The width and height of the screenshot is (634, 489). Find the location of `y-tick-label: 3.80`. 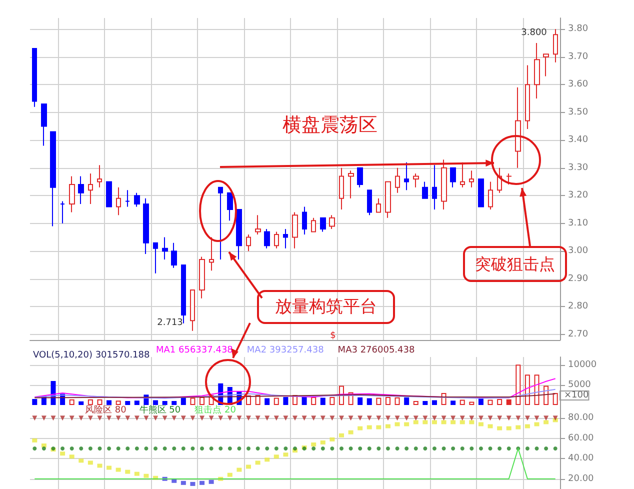

y-tick-label: 3.80 is located at coordinates (578, 29).